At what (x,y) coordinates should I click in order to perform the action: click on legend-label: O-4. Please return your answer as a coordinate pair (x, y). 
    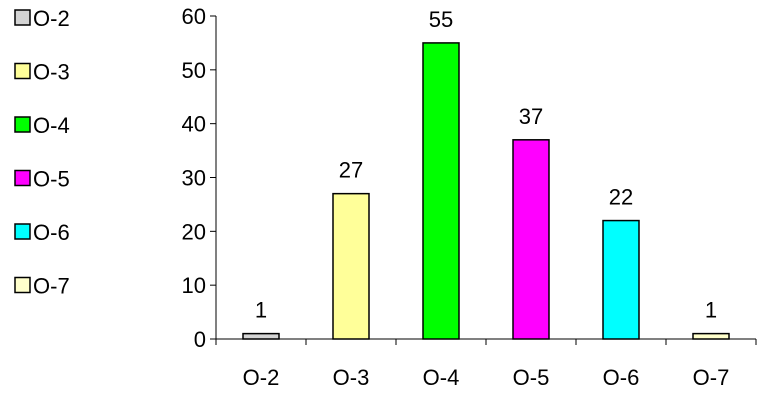
    Looking at the image, I should click on (51, 125).